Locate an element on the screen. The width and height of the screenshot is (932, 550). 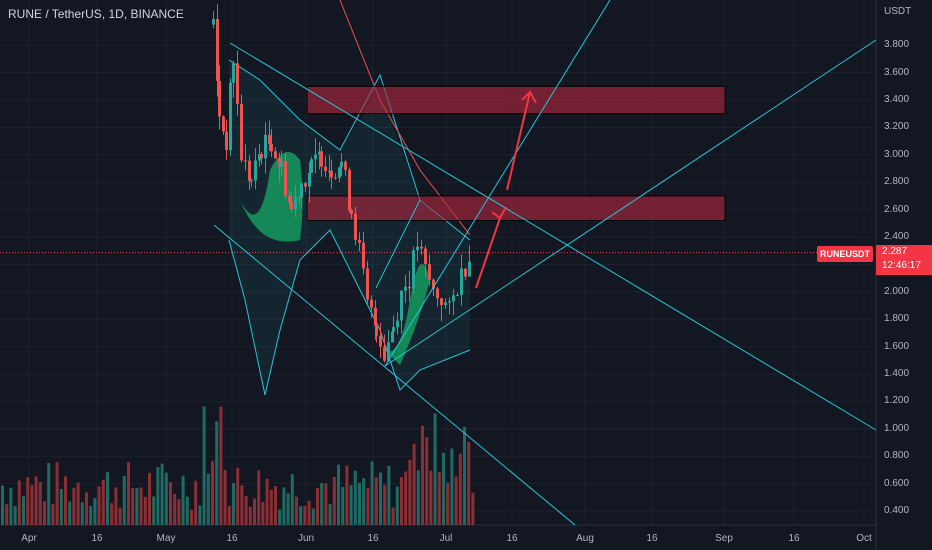
cloud-green is located at coordinates (407, 314).